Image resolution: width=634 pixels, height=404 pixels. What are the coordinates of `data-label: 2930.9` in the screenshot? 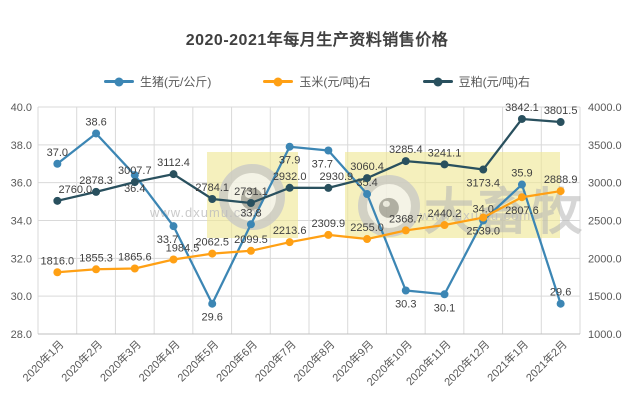 It's located at (337, 177).